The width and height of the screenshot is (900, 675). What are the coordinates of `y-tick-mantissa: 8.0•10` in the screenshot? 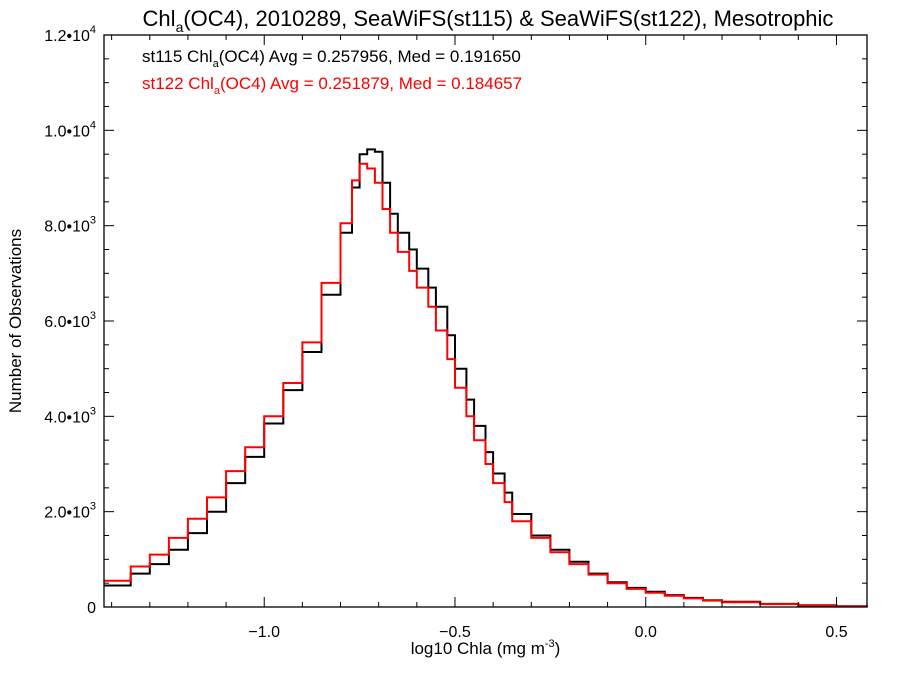 It's located at (67, 227).